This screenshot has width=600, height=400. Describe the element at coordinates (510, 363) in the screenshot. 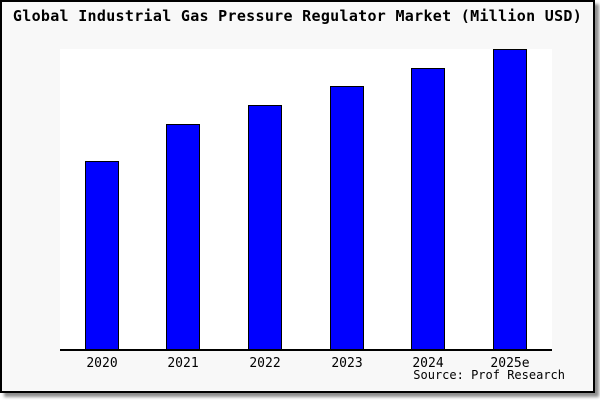

I see `x-tick-label-2025e: 2025e` at that location.